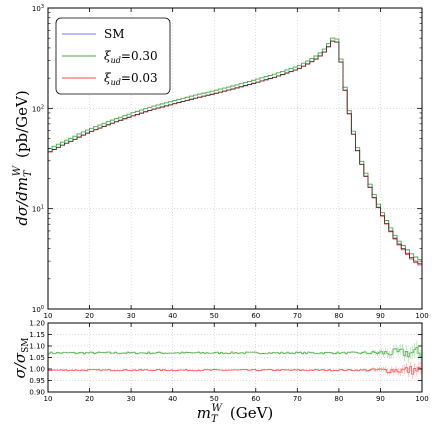 The height and width of the screenshot is (436, 436). I want to click on main-x-tick-label: 60, so click(255, 316).